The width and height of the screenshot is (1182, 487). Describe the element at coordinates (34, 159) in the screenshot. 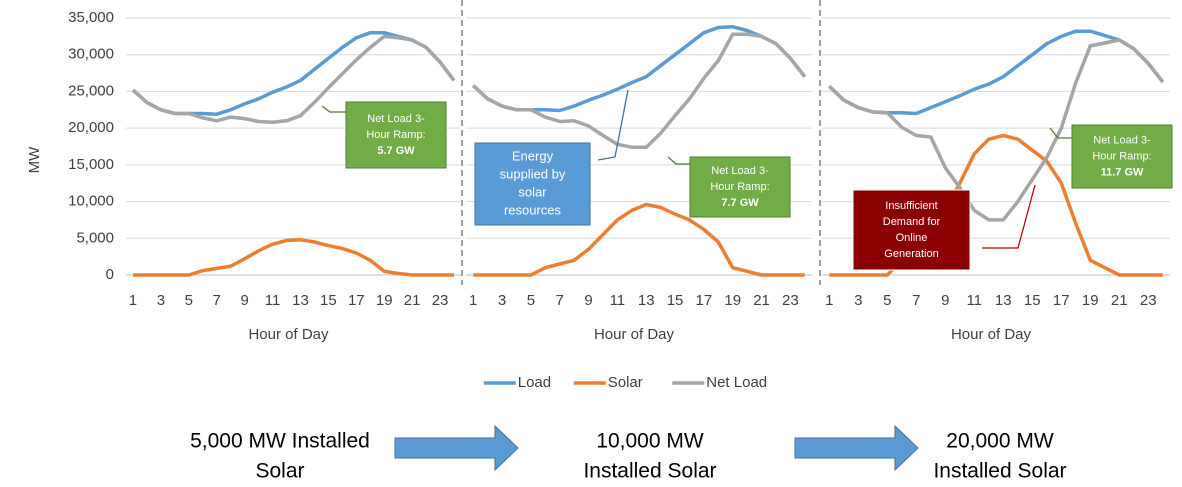

I see `y-axis-label: MW` at that location.